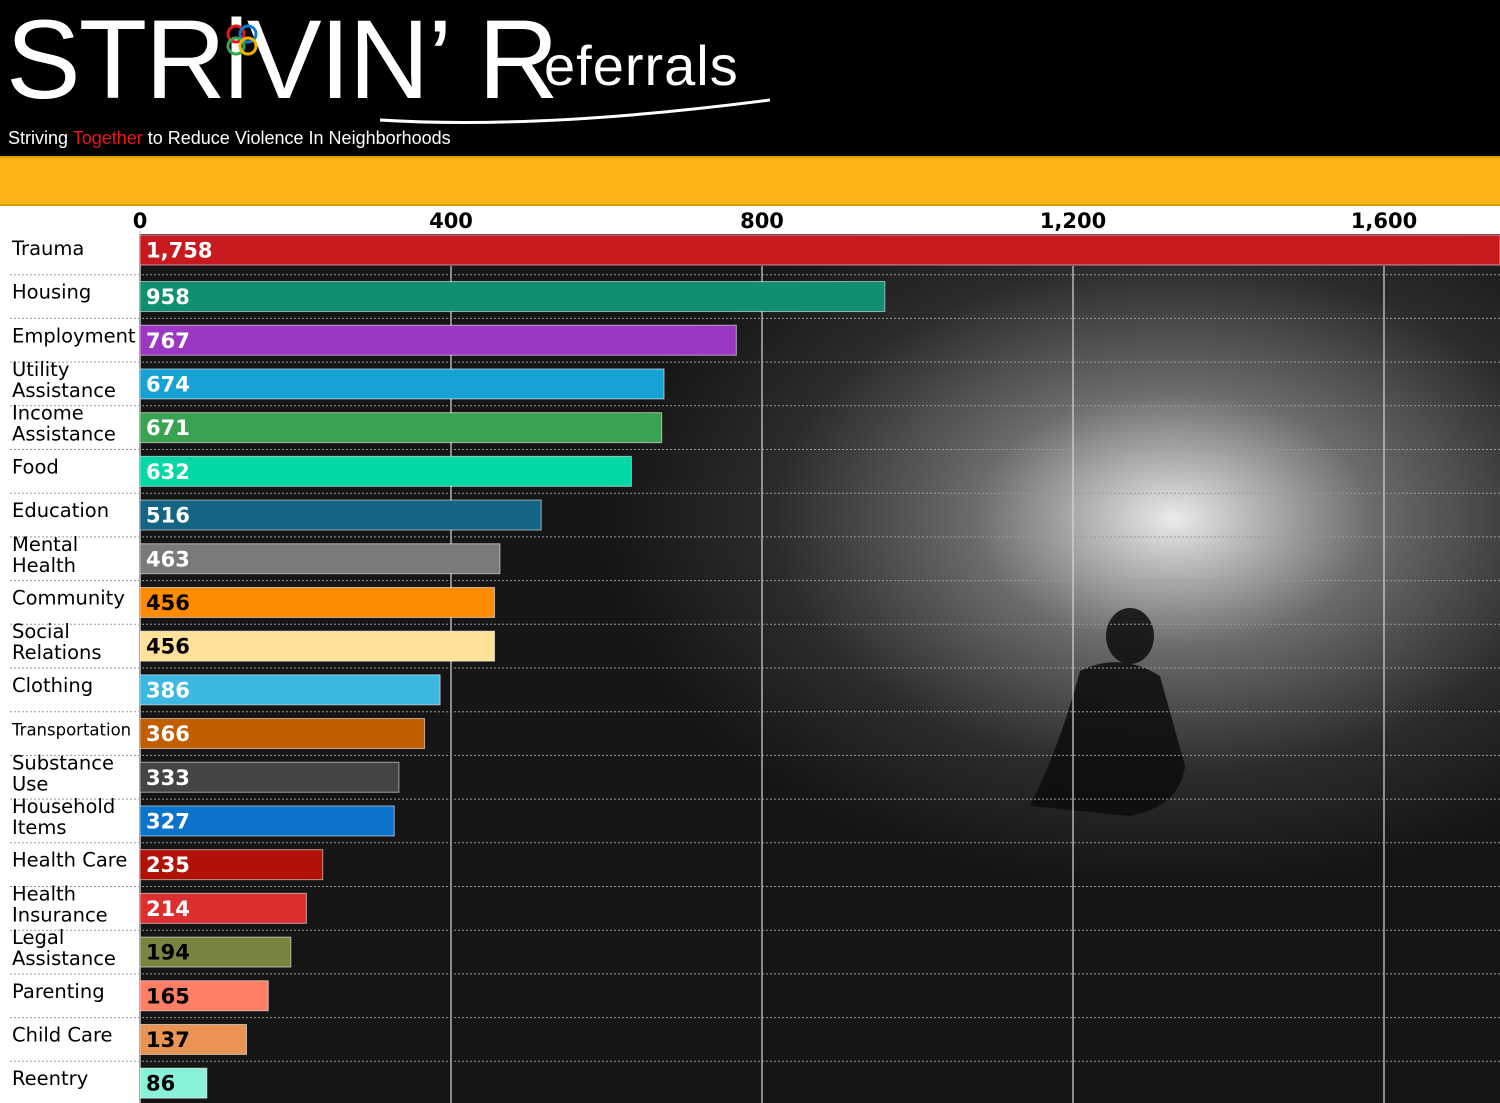  Describe the element at coordinates (57, 652) in the screenshot. I see `category-label-line: Relations` at that location.